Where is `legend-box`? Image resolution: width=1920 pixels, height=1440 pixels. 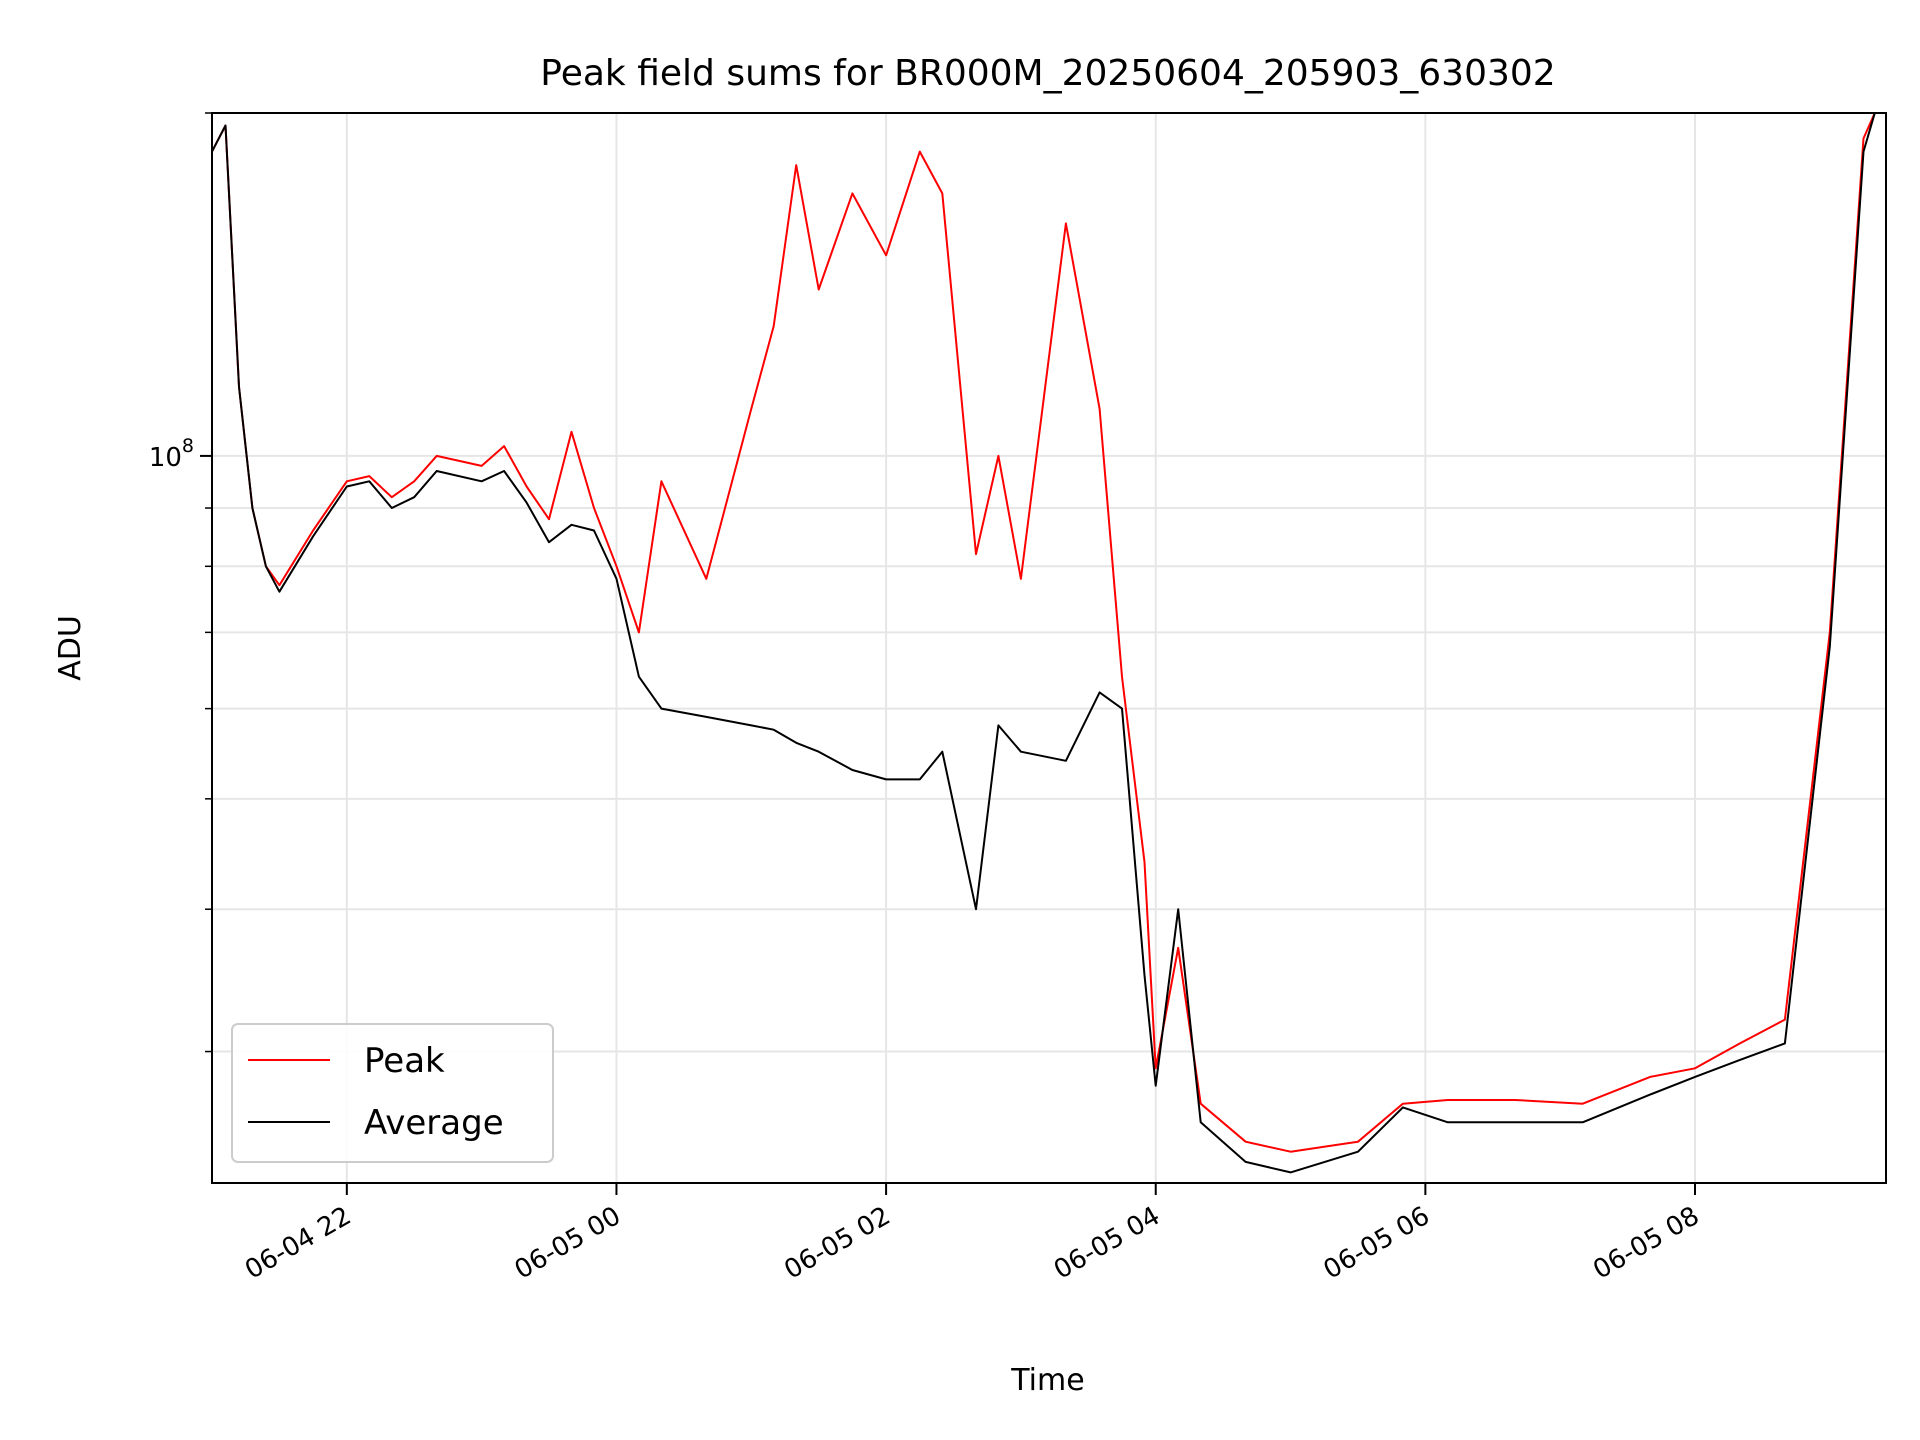
legend-box is located at coordinates (392, 1093).